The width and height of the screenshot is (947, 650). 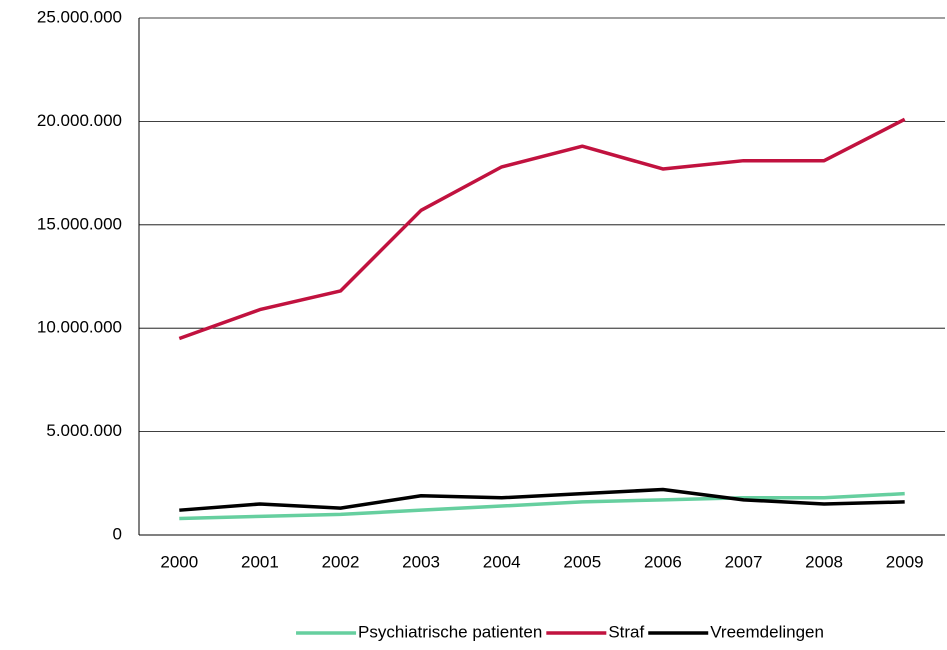 What do you see at coordinates (79, 223) in the screenshot?
I see `y-tick-label: 15.000.000` at bounding box center [79, 223].